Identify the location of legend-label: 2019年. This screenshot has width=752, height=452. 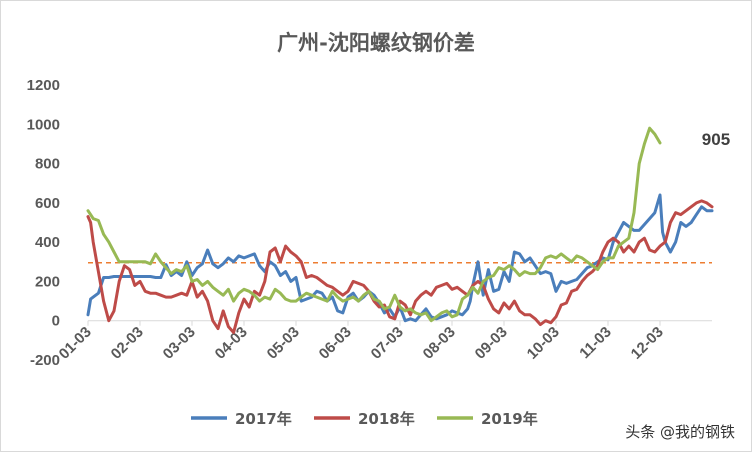
(509, 419).